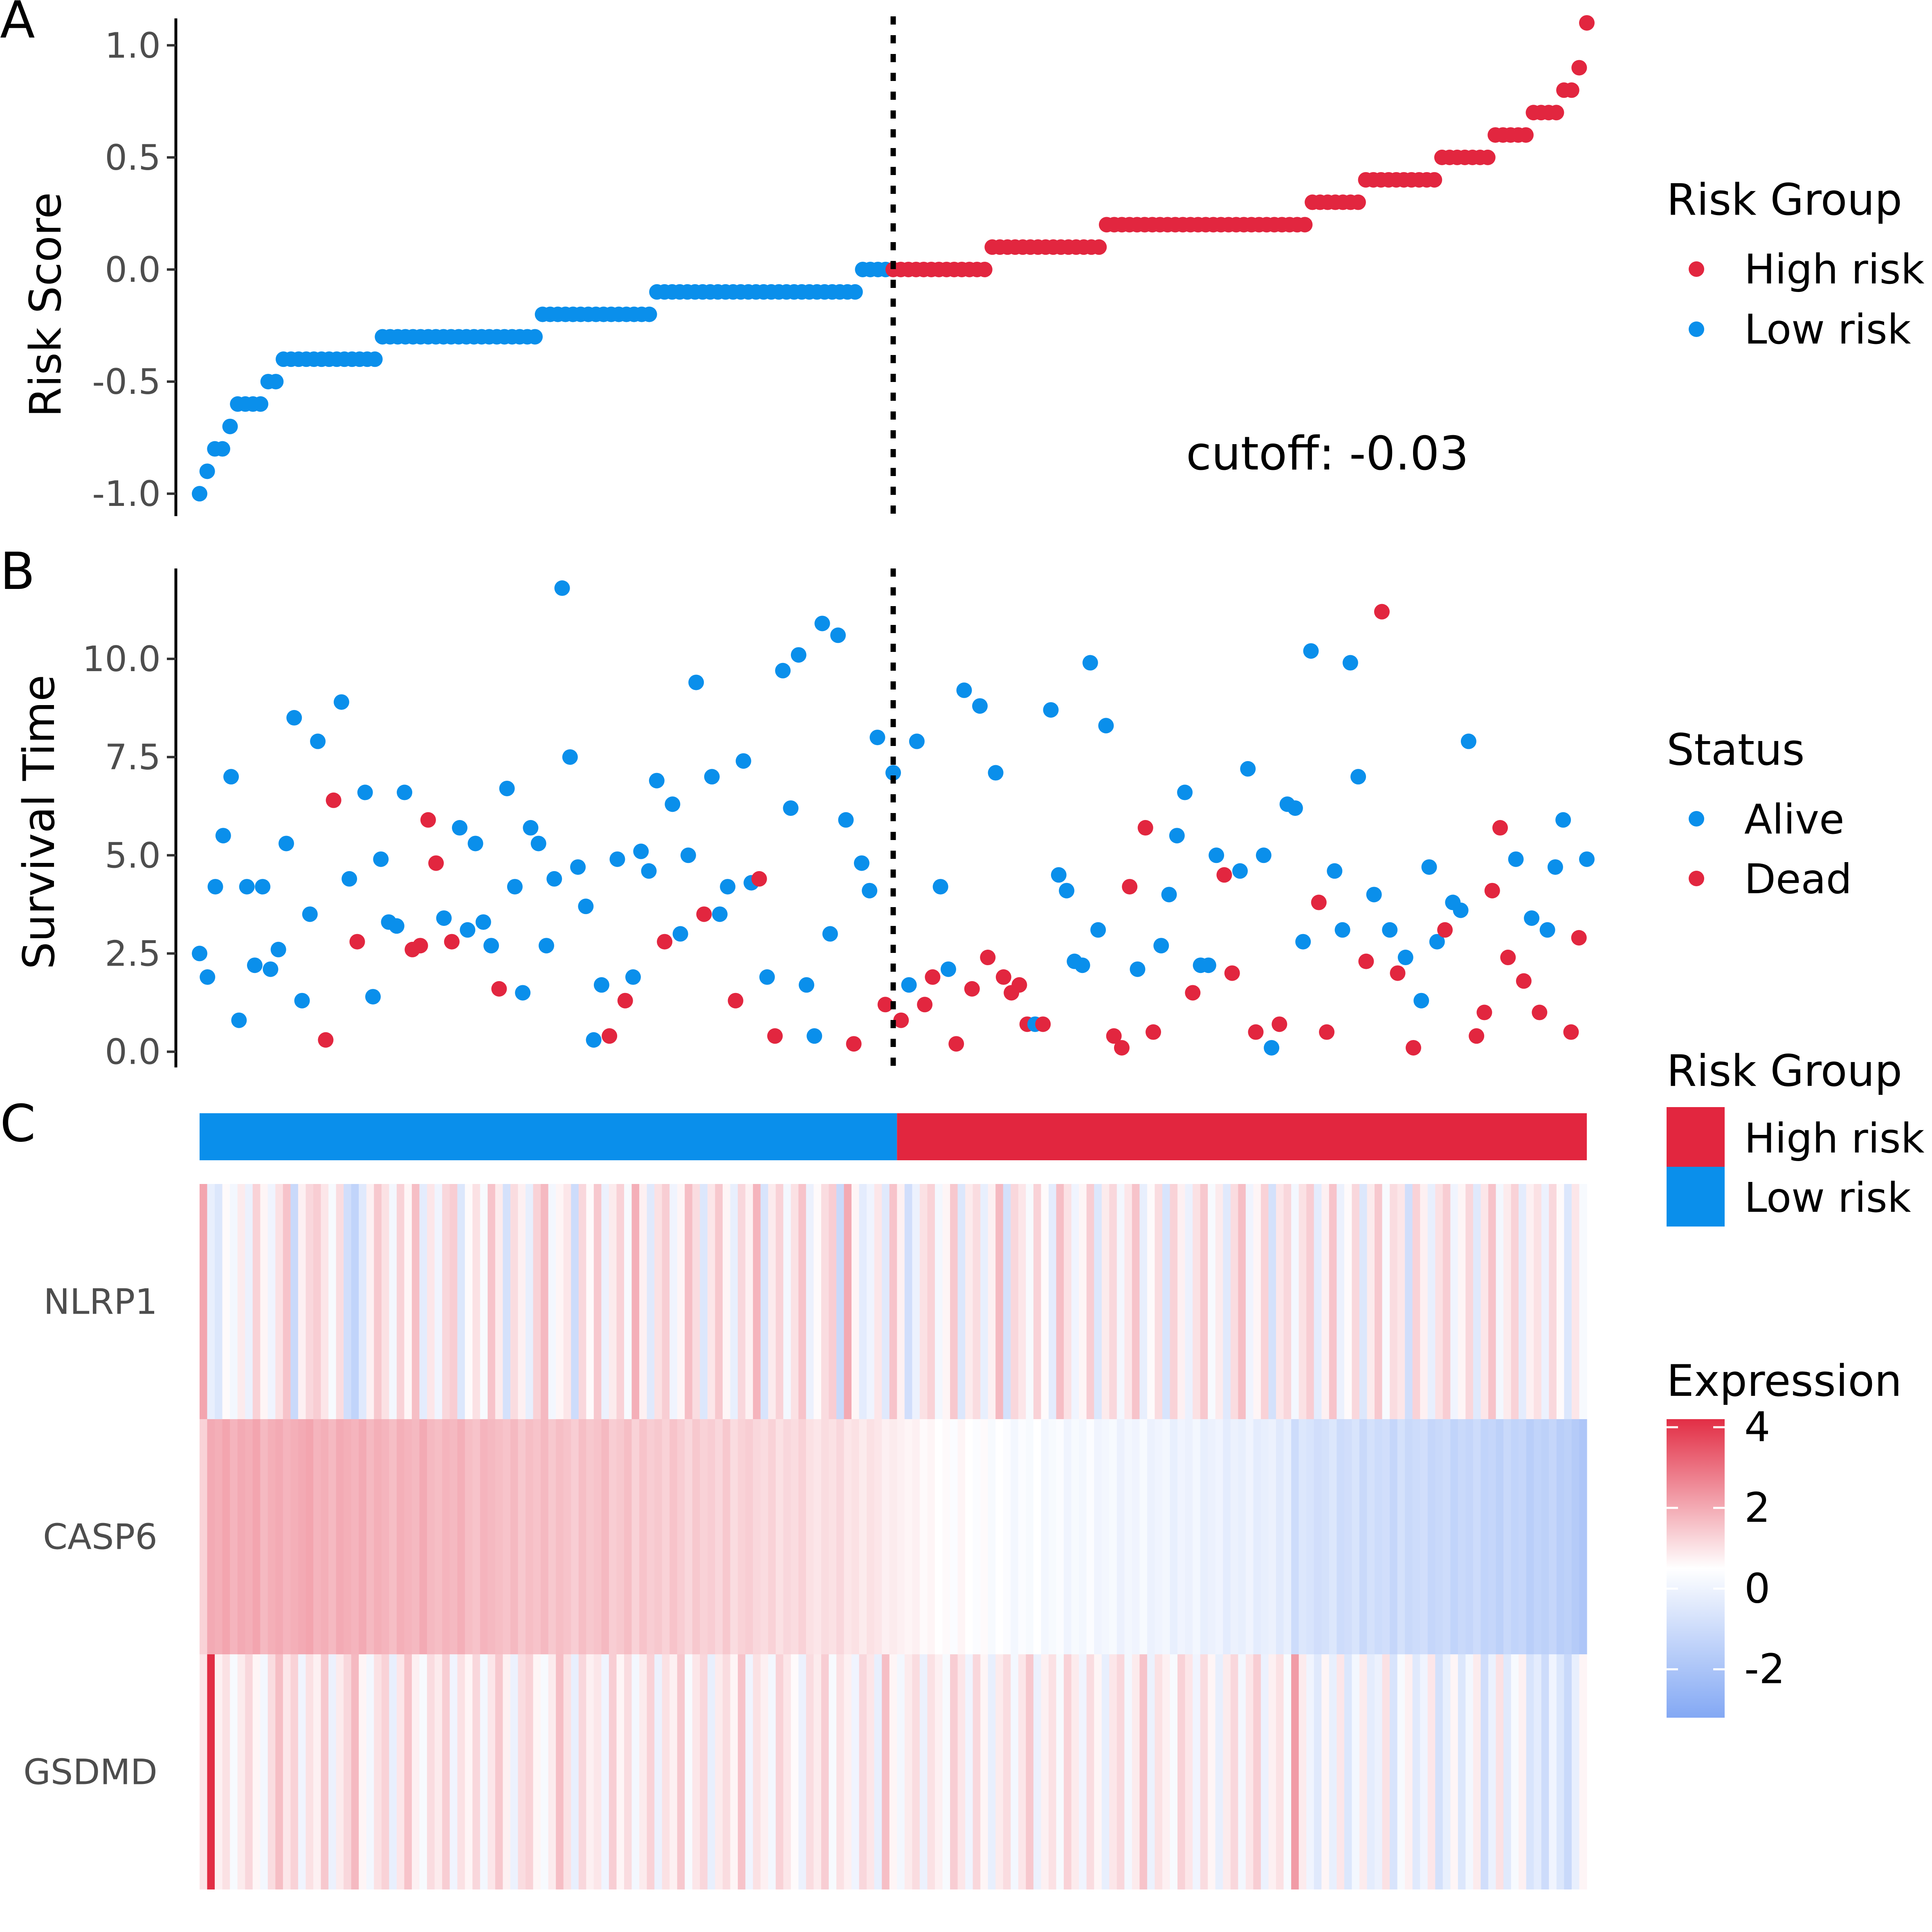  Describe the element at coordinates (39, 822) in the screenshot. I see `survival-time-y-axis-title: Survival Time` at that location.